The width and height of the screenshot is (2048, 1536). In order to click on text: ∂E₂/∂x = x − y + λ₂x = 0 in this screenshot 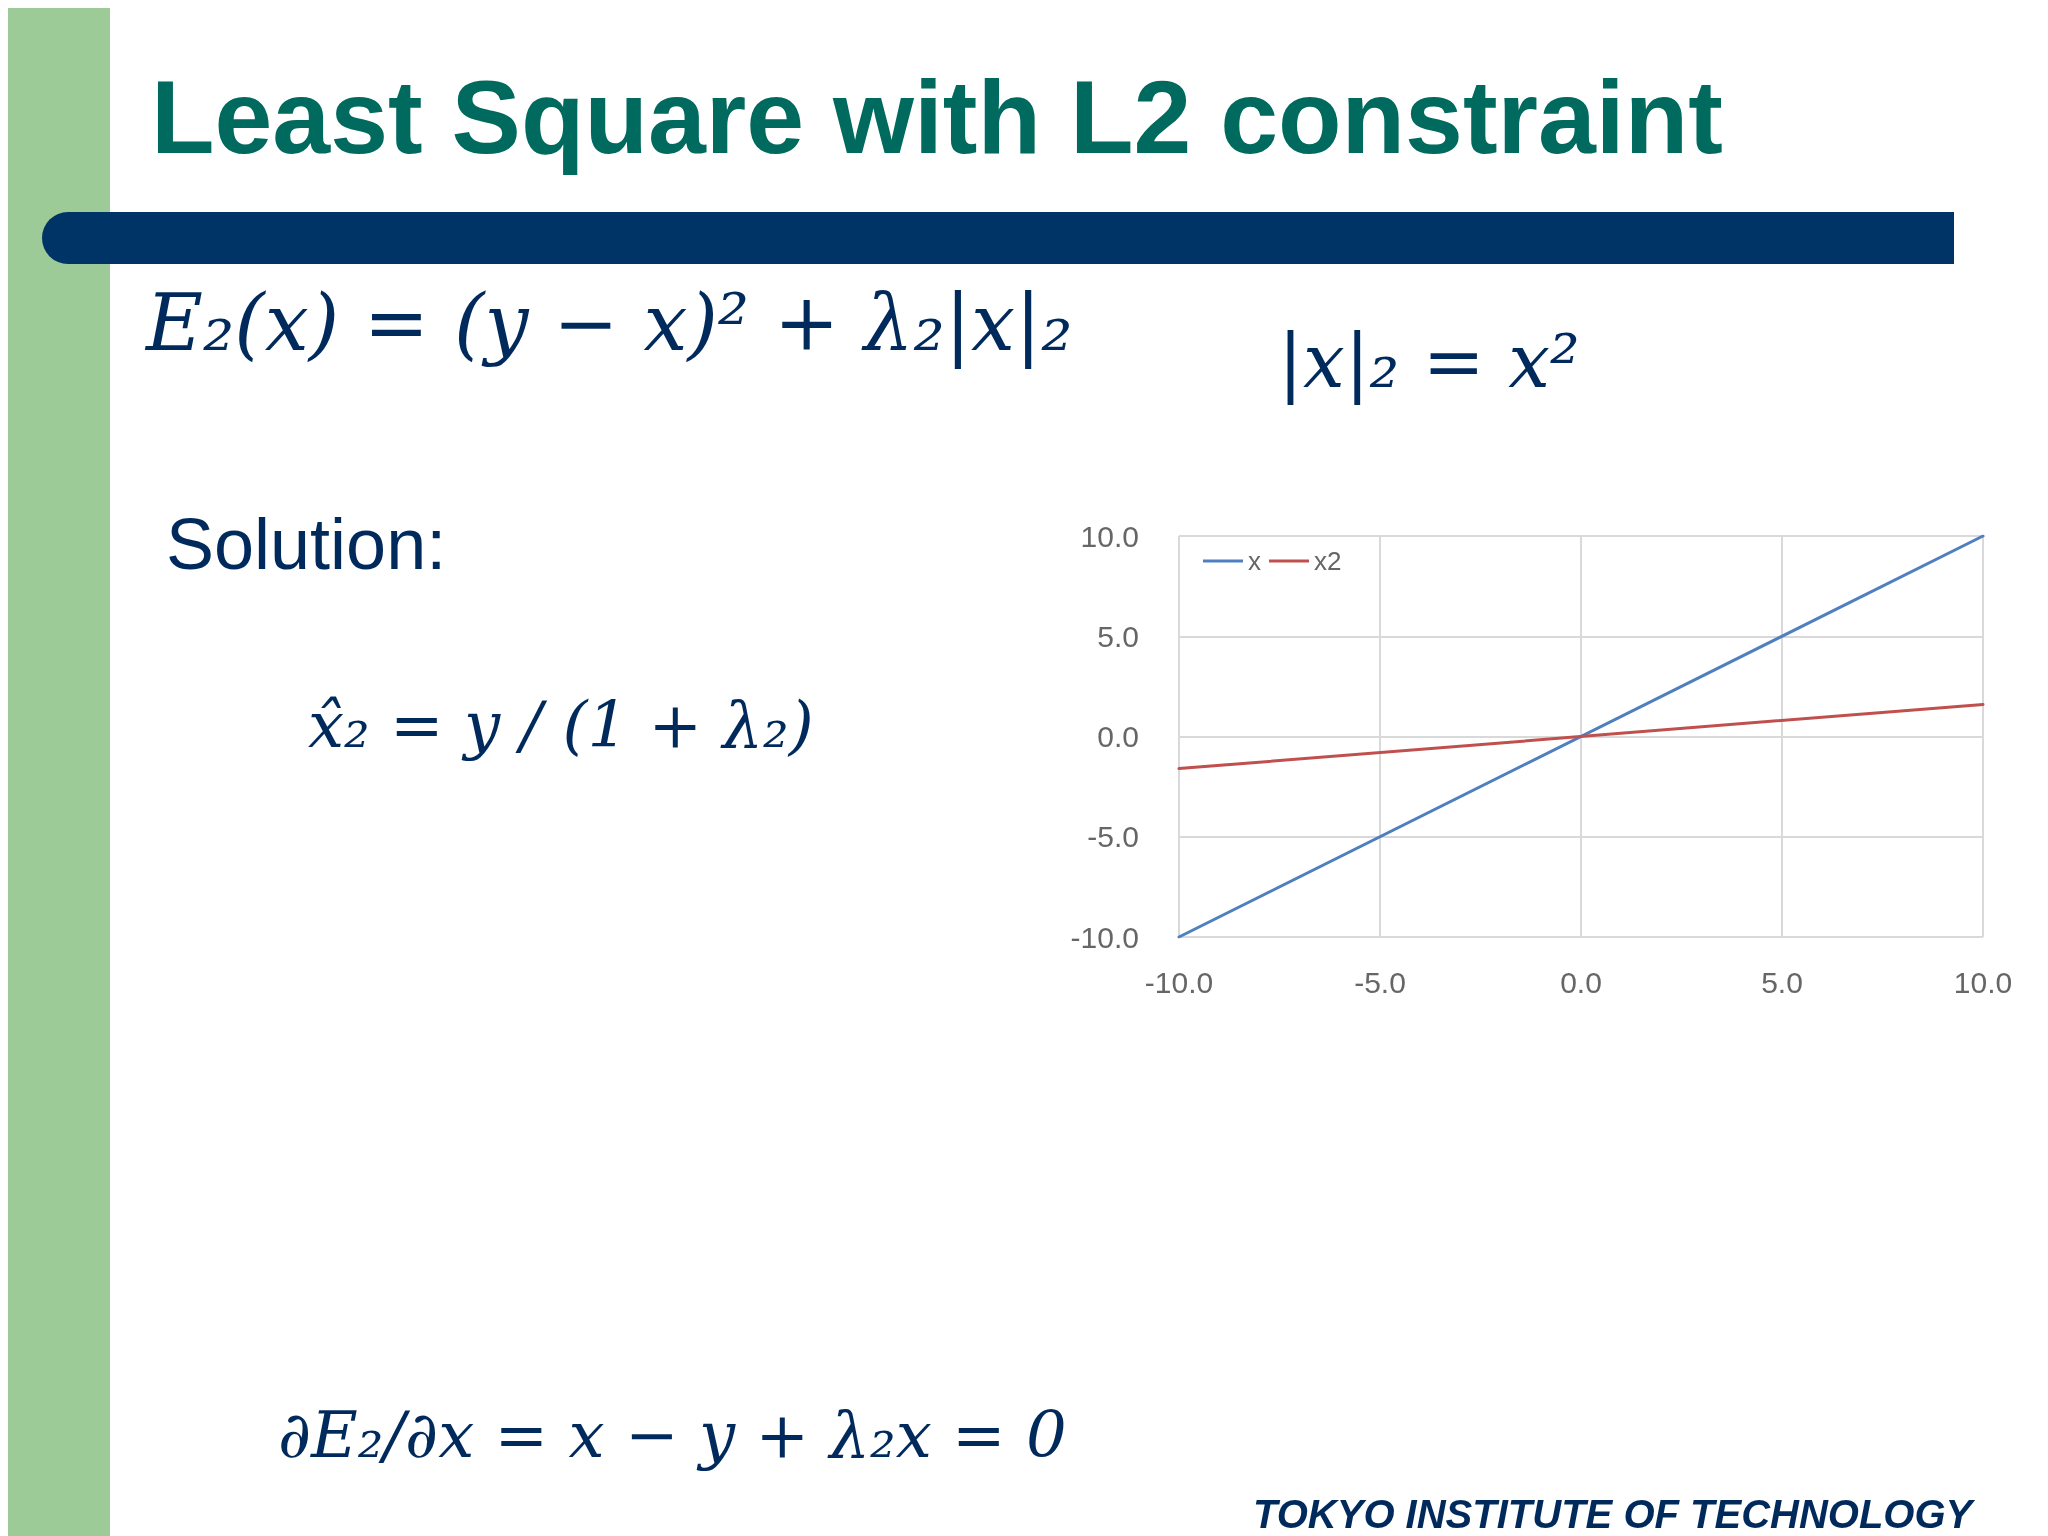, I will do `click(672, 1435)`.